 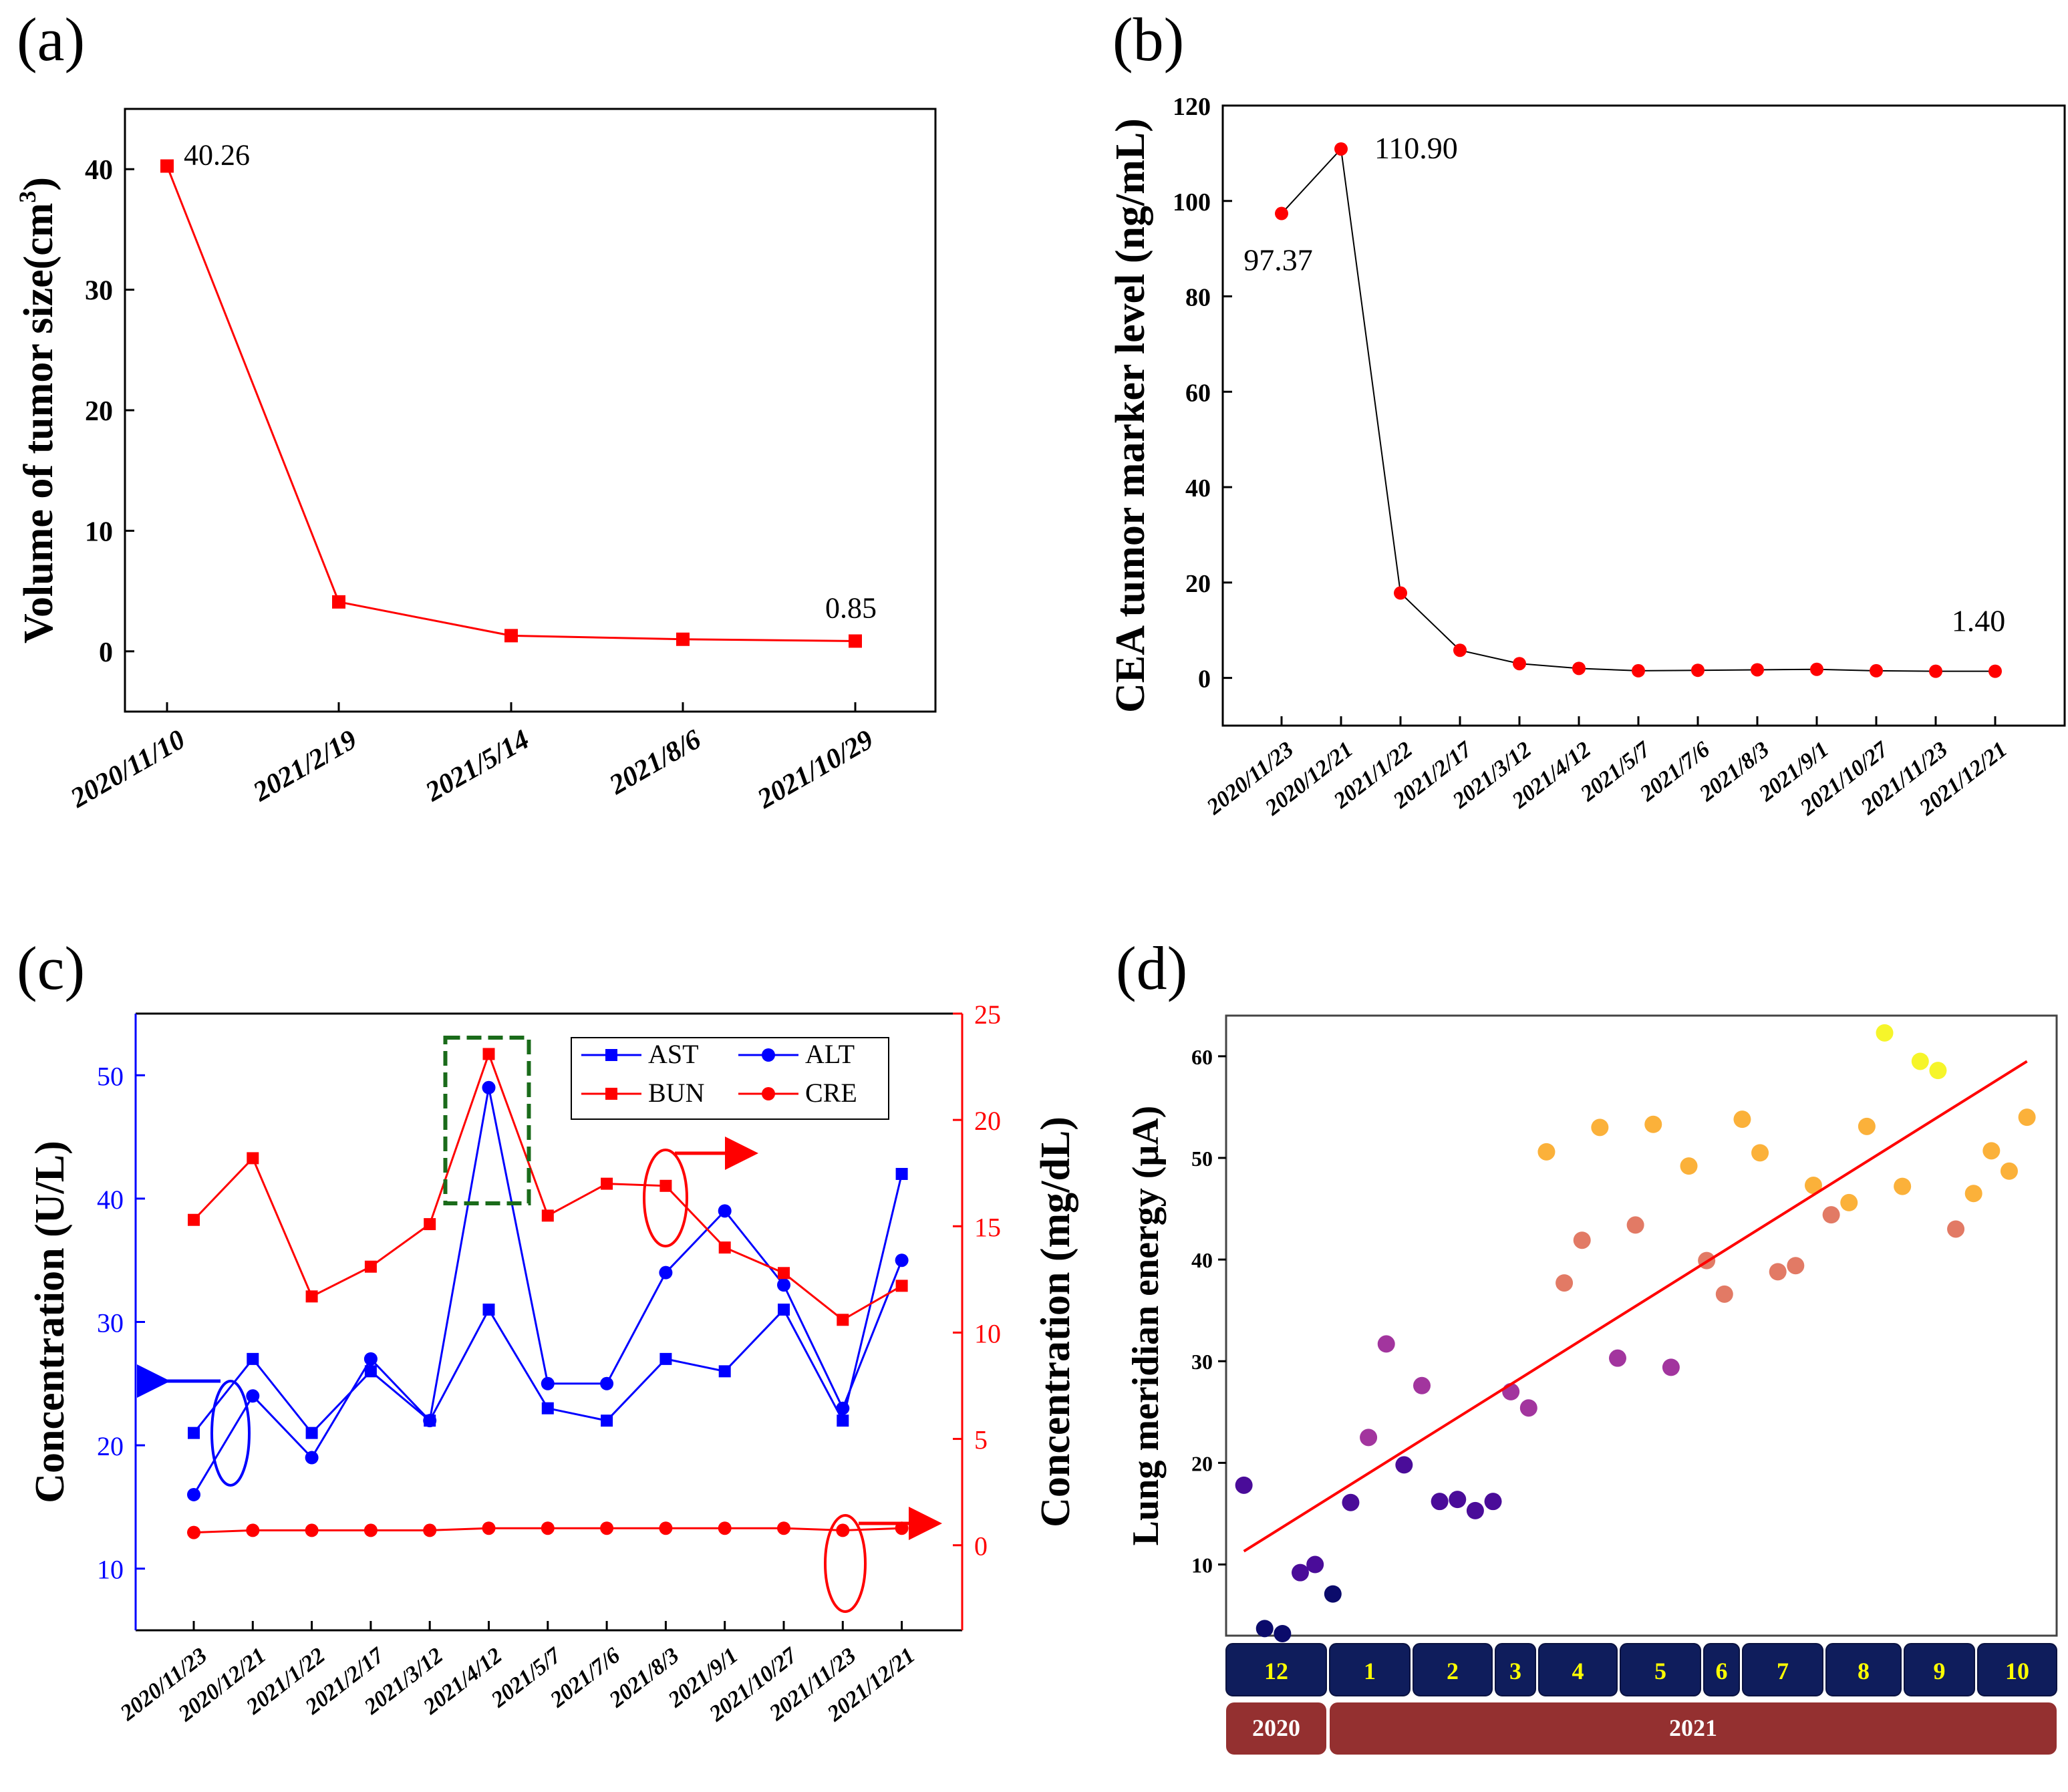 I want to click on panel-c-label: (c), so click(x=51, y=968).